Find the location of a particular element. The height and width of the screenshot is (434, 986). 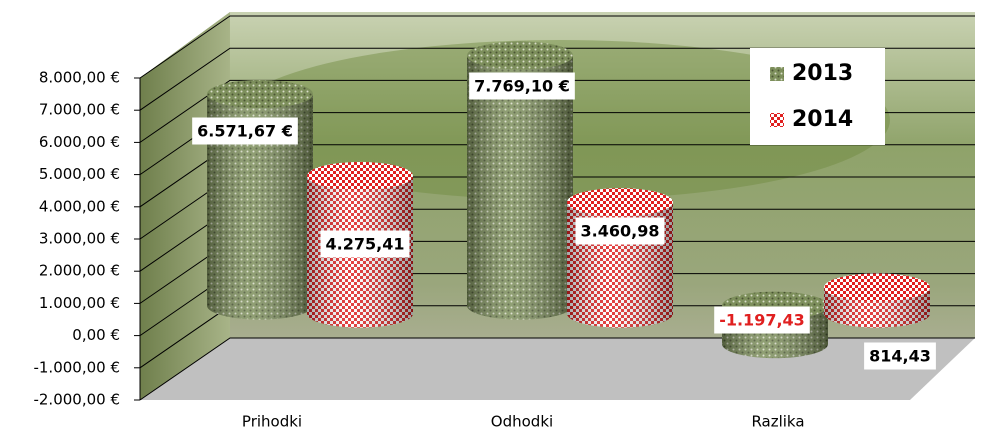

legend-label: 2013 is located at coordinates (822, 73).